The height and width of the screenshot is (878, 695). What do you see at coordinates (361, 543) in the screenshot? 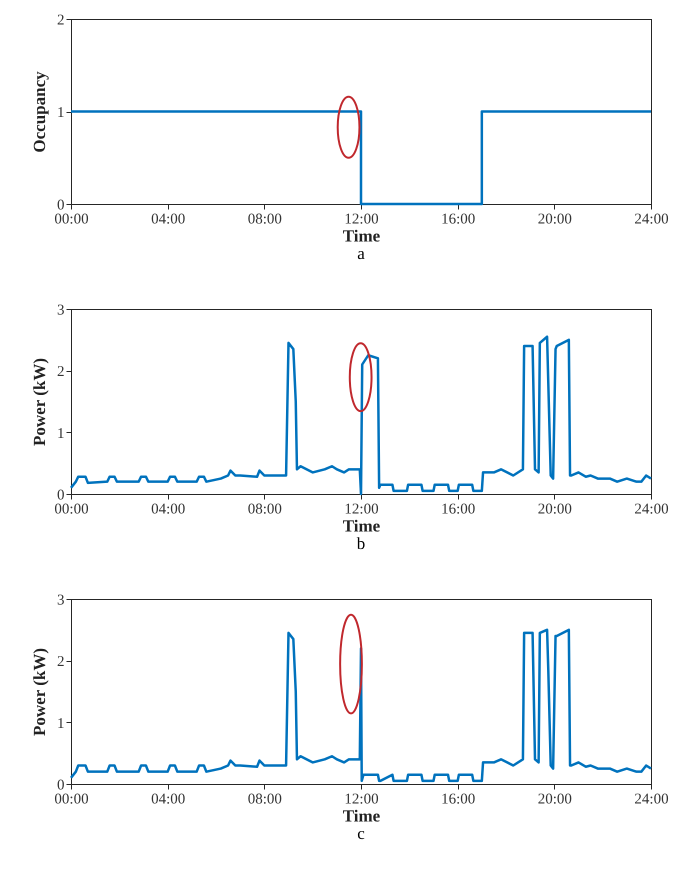
I see `text: b` at bounding box center [361, 543].